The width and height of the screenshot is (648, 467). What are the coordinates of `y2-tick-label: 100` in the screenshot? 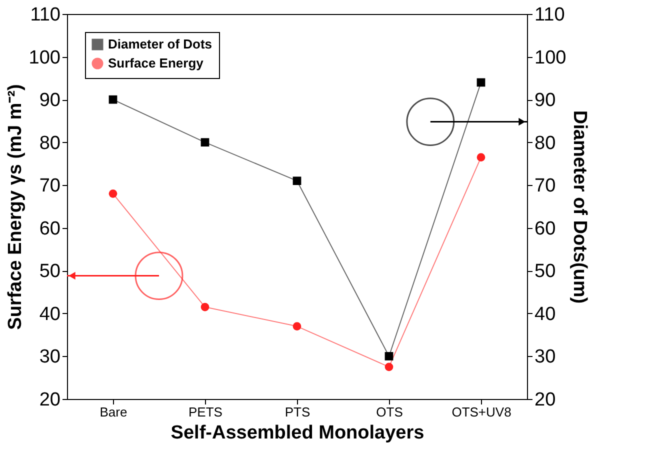 It's located at (550, 57).